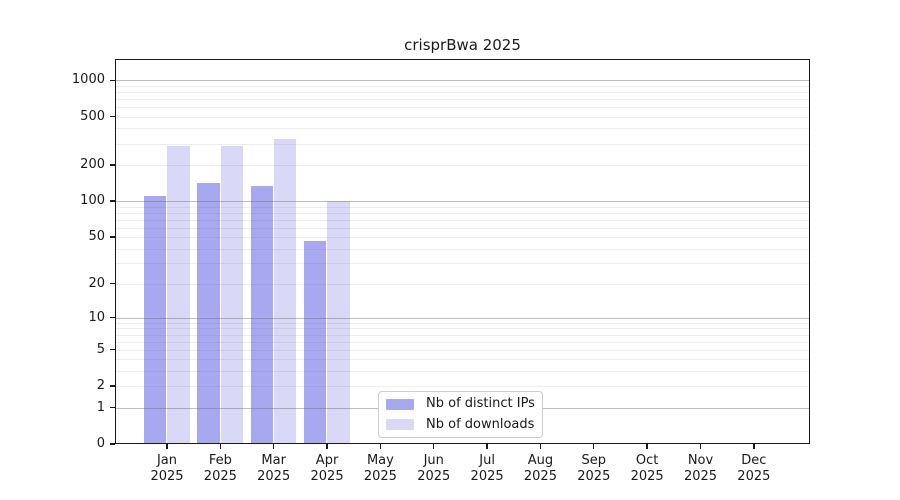  I want to click on bar-distinct-ips-apr, so click(315, 342).